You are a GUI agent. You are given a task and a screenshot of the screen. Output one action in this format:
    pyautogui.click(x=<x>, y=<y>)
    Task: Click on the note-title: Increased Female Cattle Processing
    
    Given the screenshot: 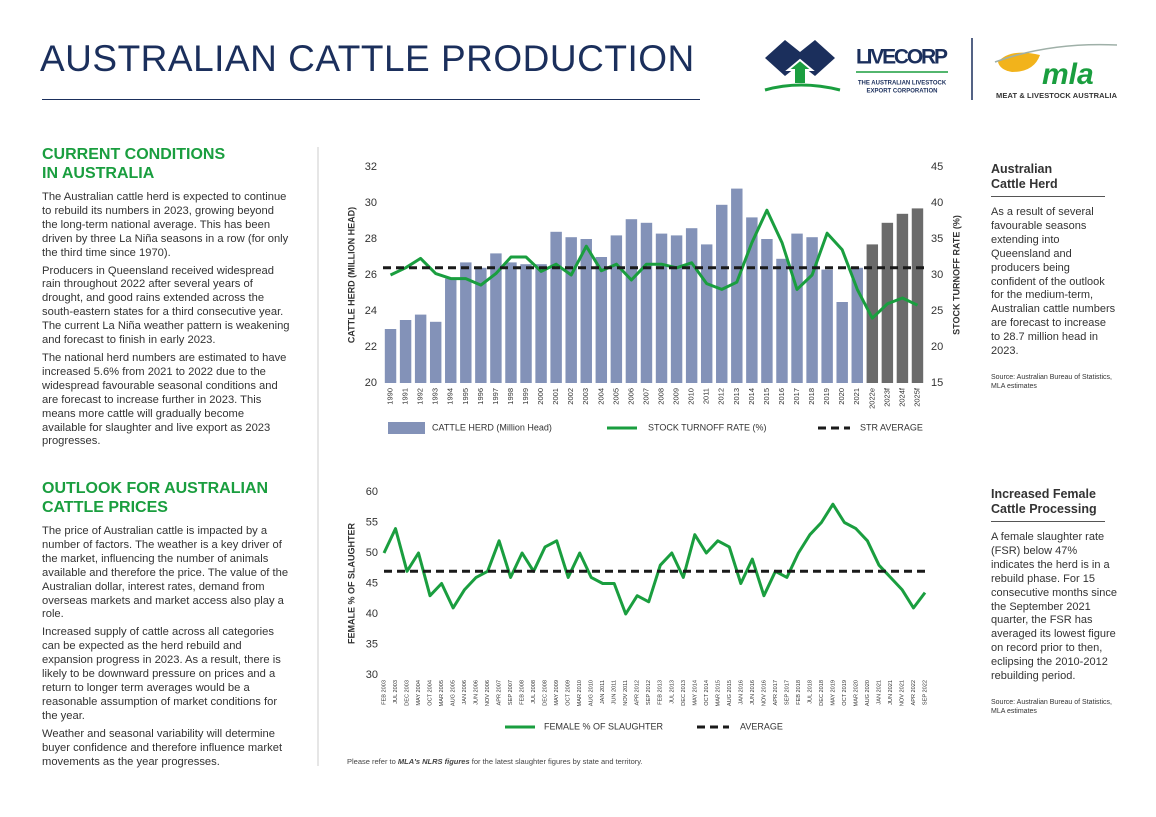 What is the action you would take?
    pyautogui.click(x=1048, y=504)
    